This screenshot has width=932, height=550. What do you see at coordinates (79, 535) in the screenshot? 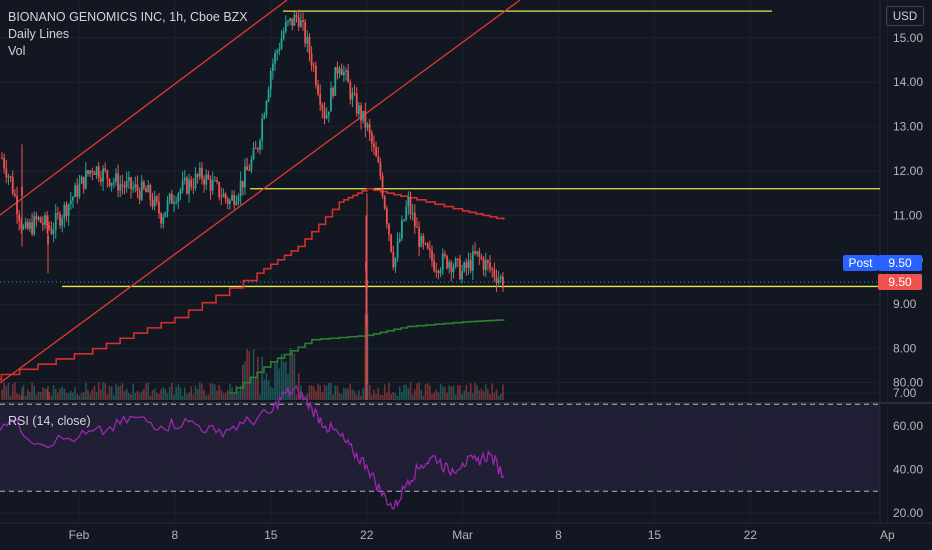
I see `time-tick-label: Feb` at bounding box center [79, 535].